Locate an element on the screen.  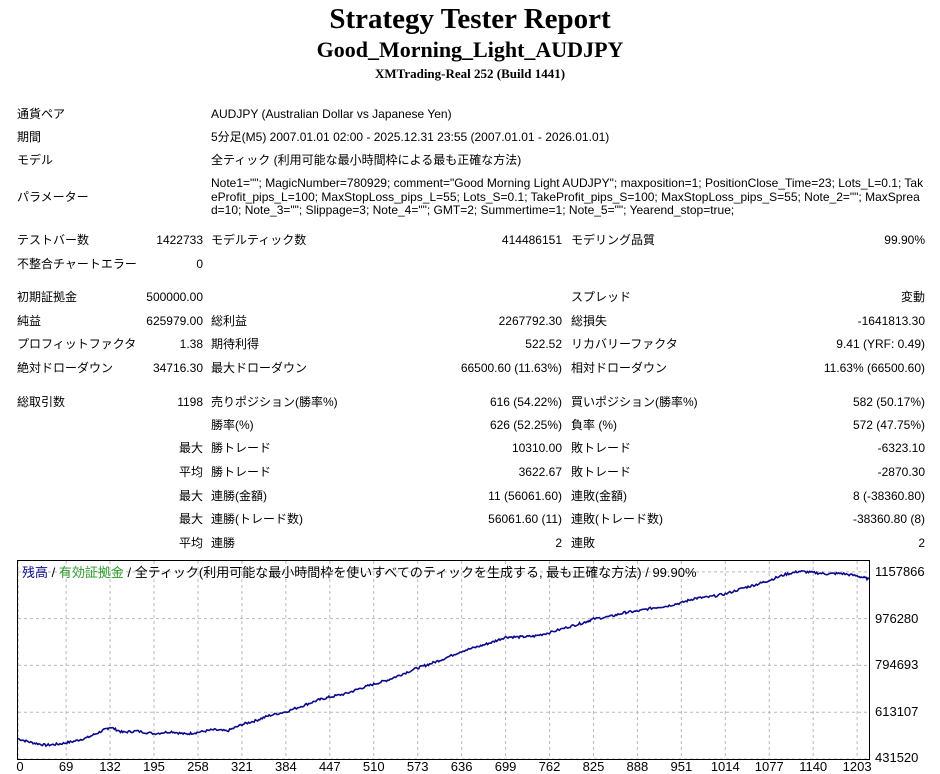
max-prefix-1: 最大 is located at coordinates (190, 448).